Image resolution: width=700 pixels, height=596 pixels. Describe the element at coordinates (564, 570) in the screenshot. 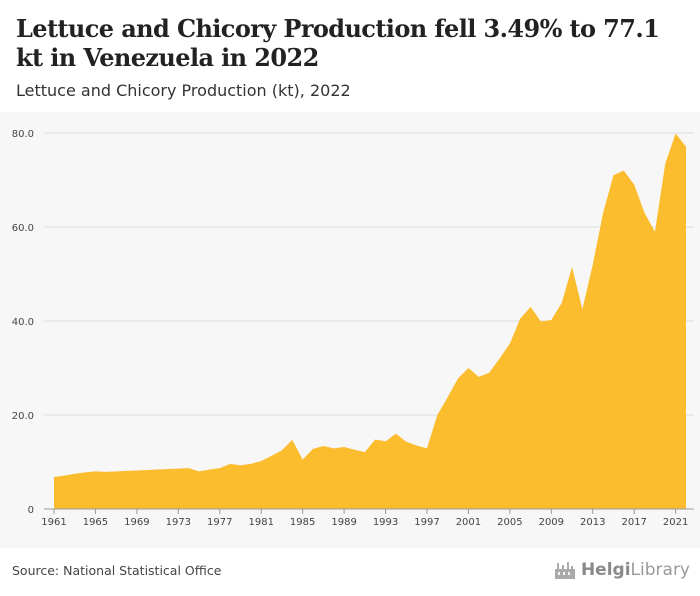

I see `factory-icon` at that location.